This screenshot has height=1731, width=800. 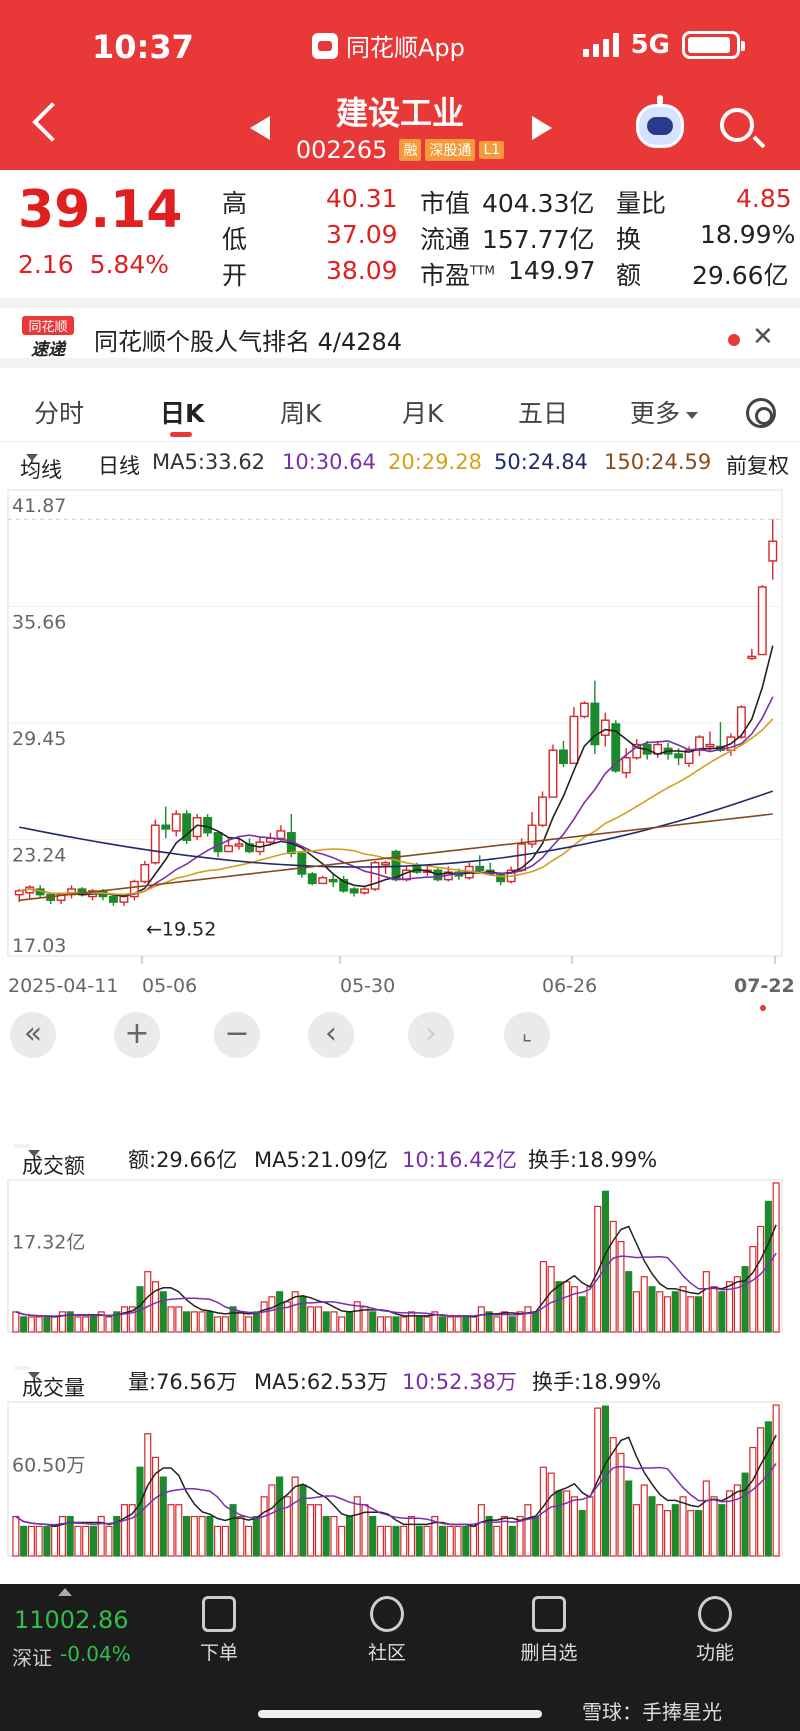 What do you see at coordinates (182, 413) in the screenshot?
I see `tab-daily-k: 日K` at bounding box center [182, 413].